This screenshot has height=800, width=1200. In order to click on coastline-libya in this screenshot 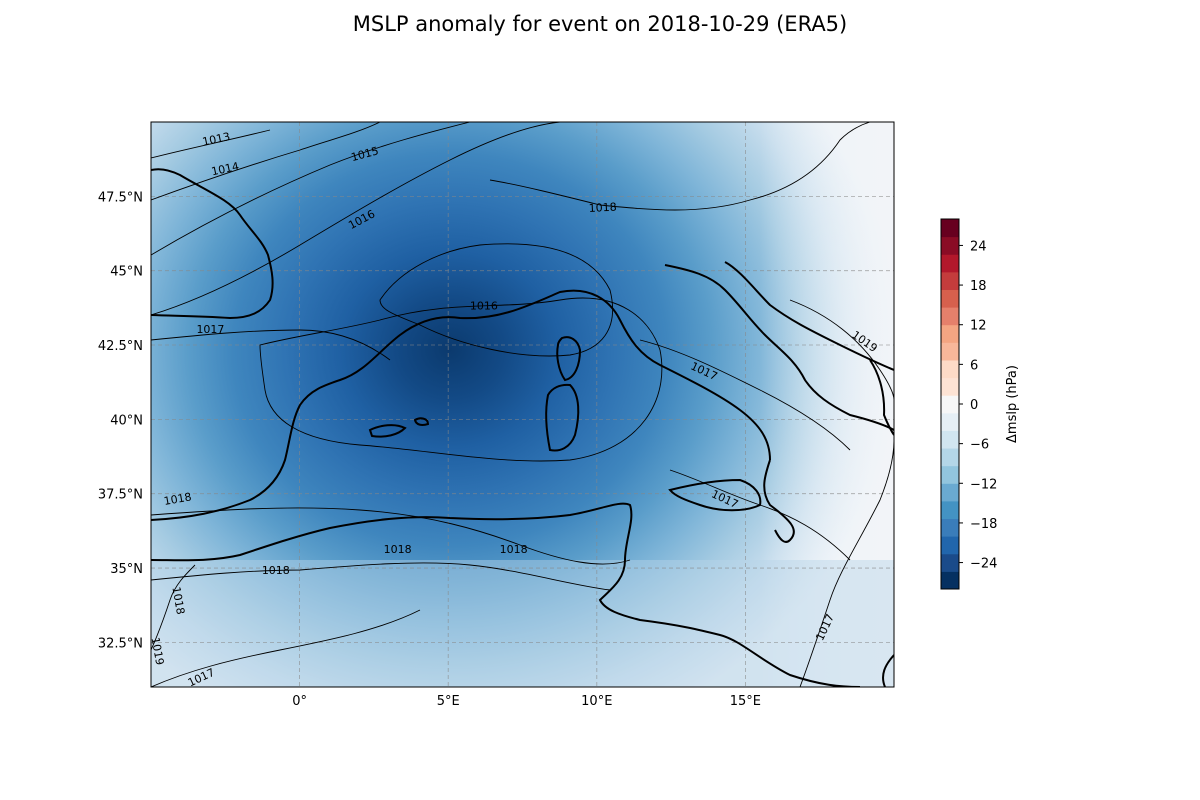, I will do `click(888, 670)`.